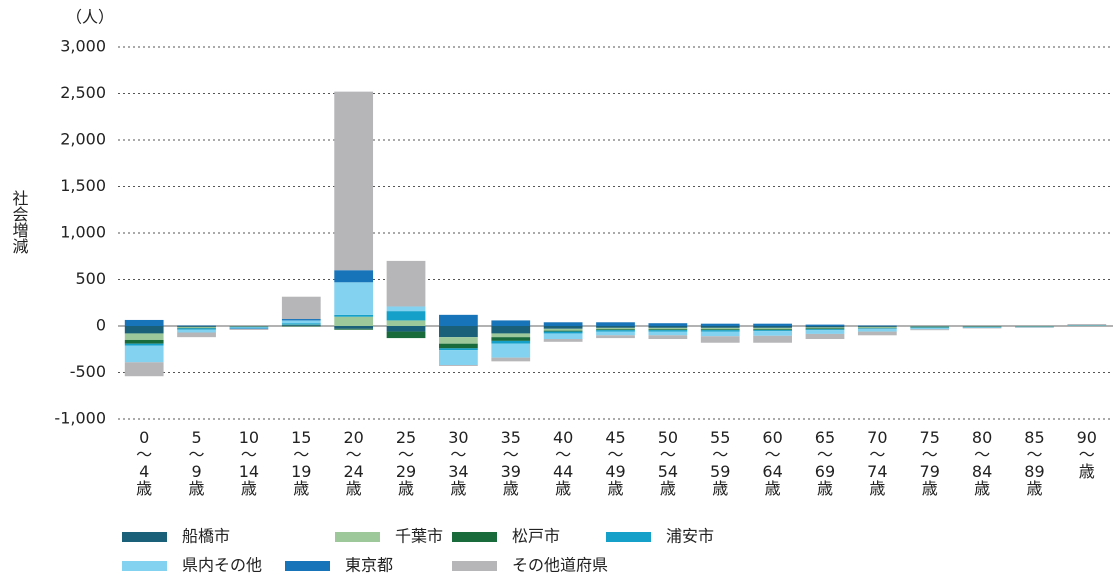 The height and width of the screenshot is (575, 1117). I want to click on legend-label: 松戸市, so click(536, 536).